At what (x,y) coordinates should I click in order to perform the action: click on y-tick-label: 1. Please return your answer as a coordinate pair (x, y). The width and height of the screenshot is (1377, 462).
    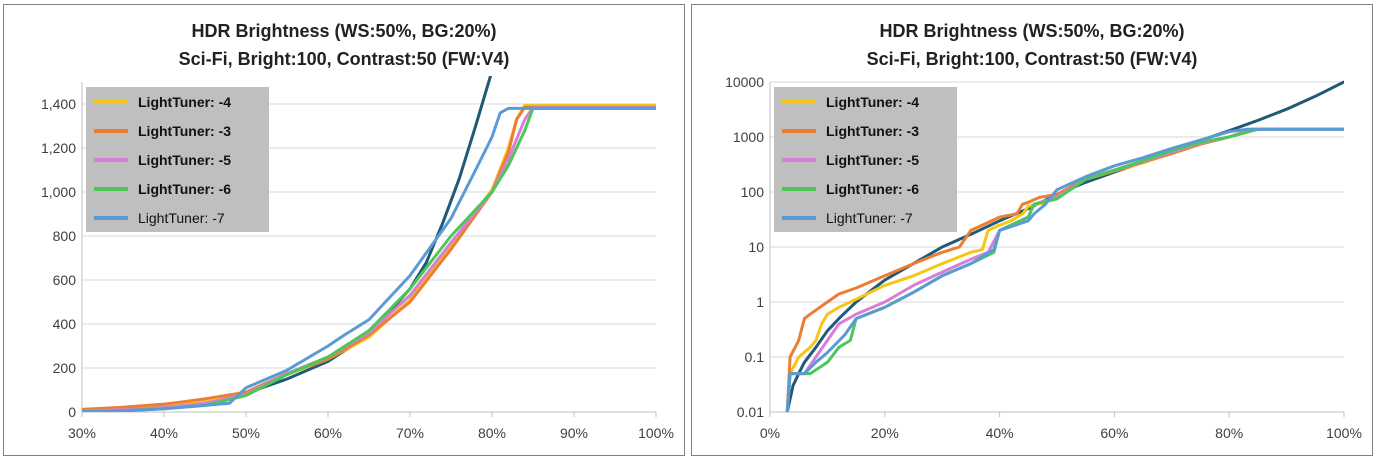
    Looking at the image, I should click on (760, 302).